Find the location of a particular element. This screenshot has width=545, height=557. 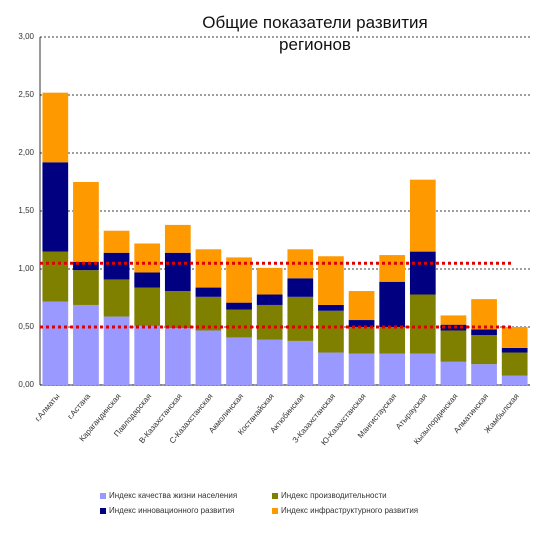

legend-label: Индекс качества жизни населения is located at coordinates (173, 495).